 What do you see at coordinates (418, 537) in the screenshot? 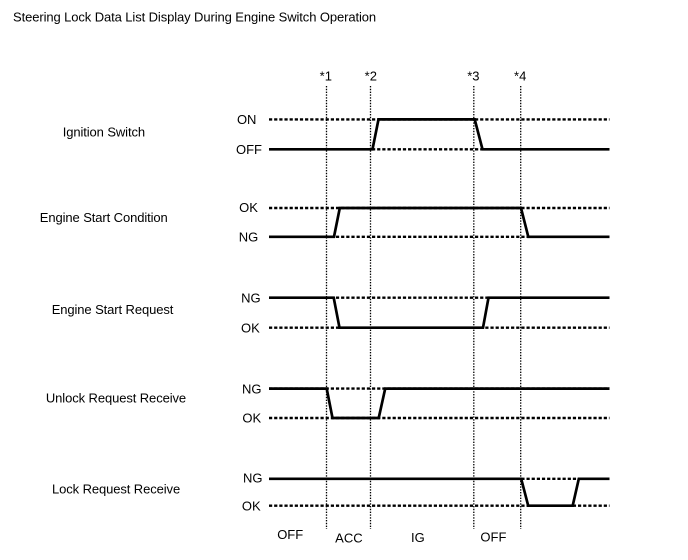
I see `svg-text: IG` at bounding box center [418, 537].